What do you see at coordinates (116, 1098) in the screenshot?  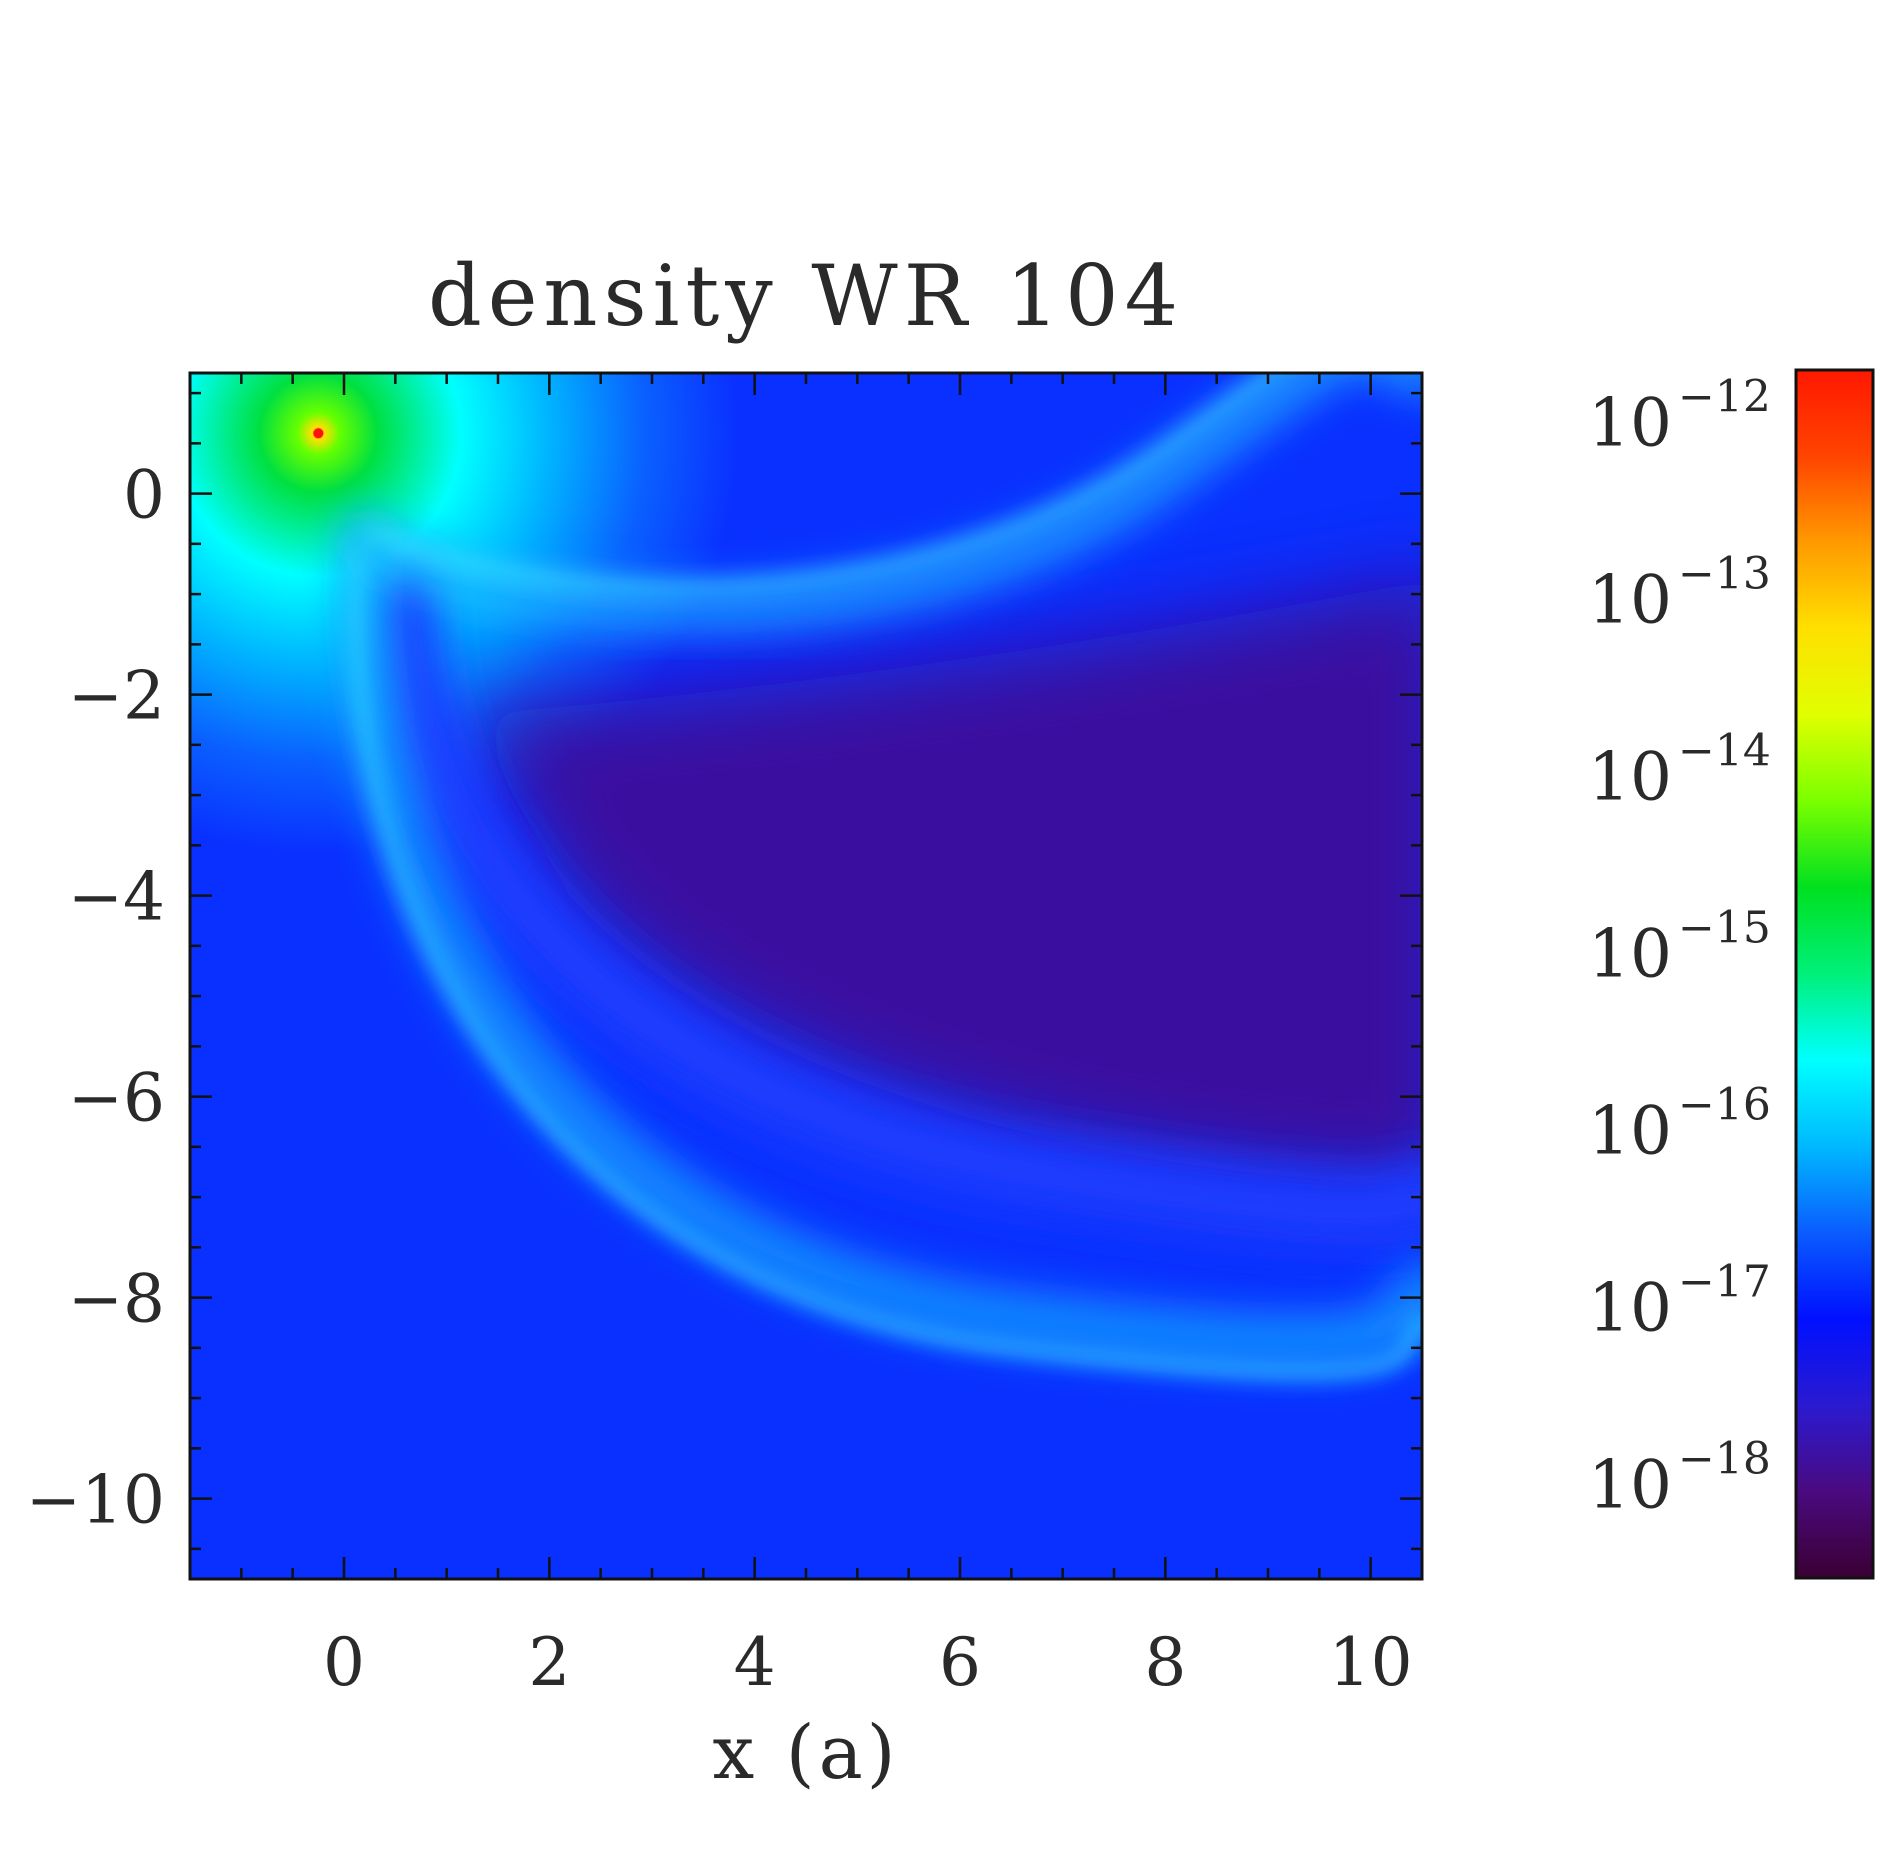 I see `y-tick-label: −6` at bounding box center [116, 1098].